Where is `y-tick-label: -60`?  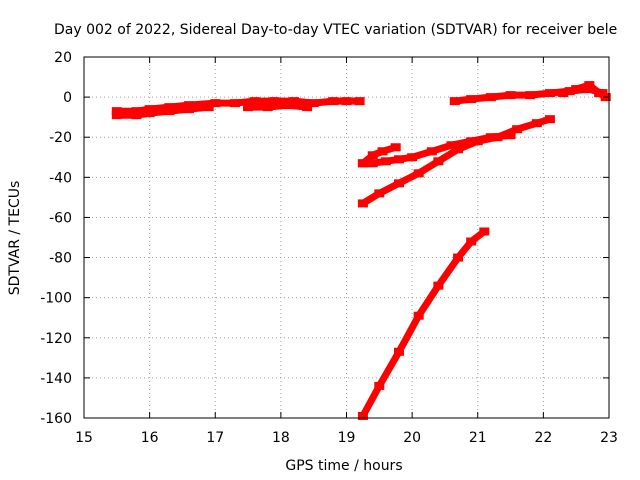 y-tick-label: -60 is located at coordinates (60, 218).